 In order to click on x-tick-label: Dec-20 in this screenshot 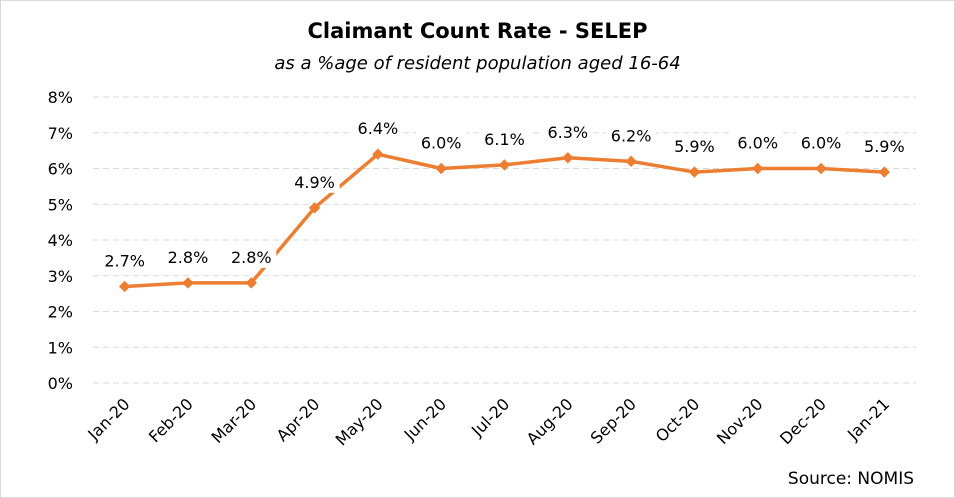, I will do `click(803, 421)`.